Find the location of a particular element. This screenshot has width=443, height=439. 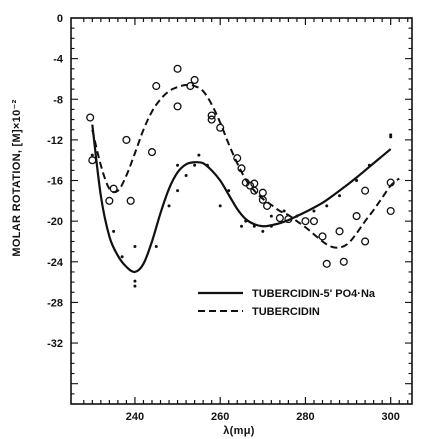

y-tick-label: 0 is located at coordinates (60, 19).